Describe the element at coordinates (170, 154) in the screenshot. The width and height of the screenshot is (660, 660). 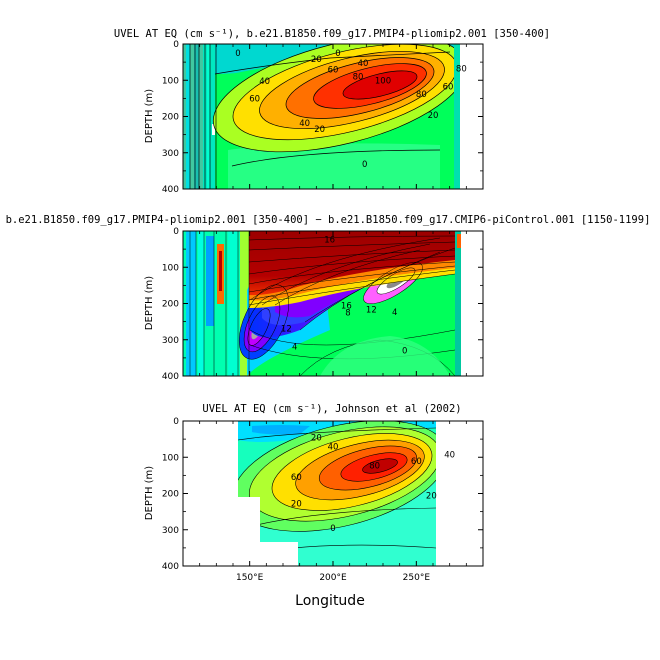
I see `panel1-ytick-label: 300` at that location.